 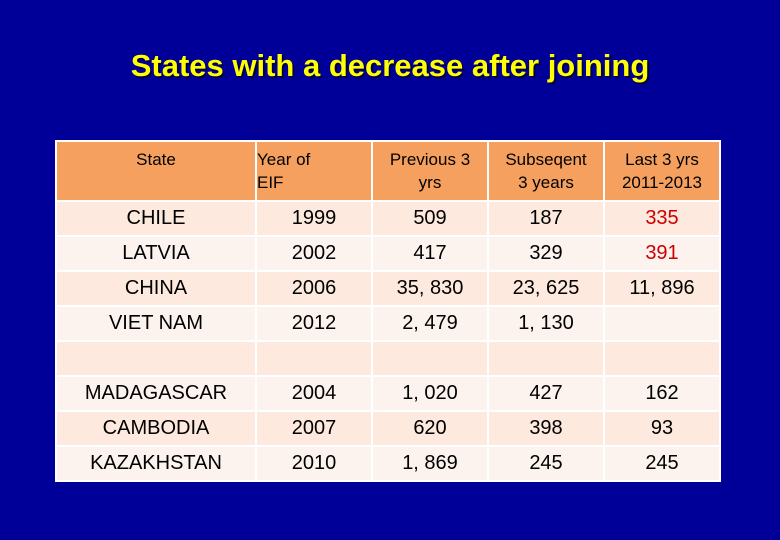 I want to click on table-row: KAZAKHSTAN 2010 1, 869 245 245, so click(x=388, y=463).